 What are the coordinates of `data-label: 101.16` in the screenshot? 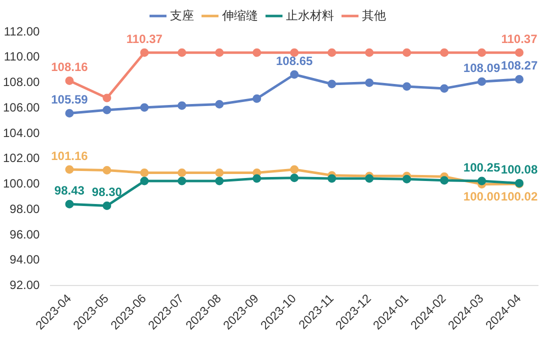 It's located at (69, 155).